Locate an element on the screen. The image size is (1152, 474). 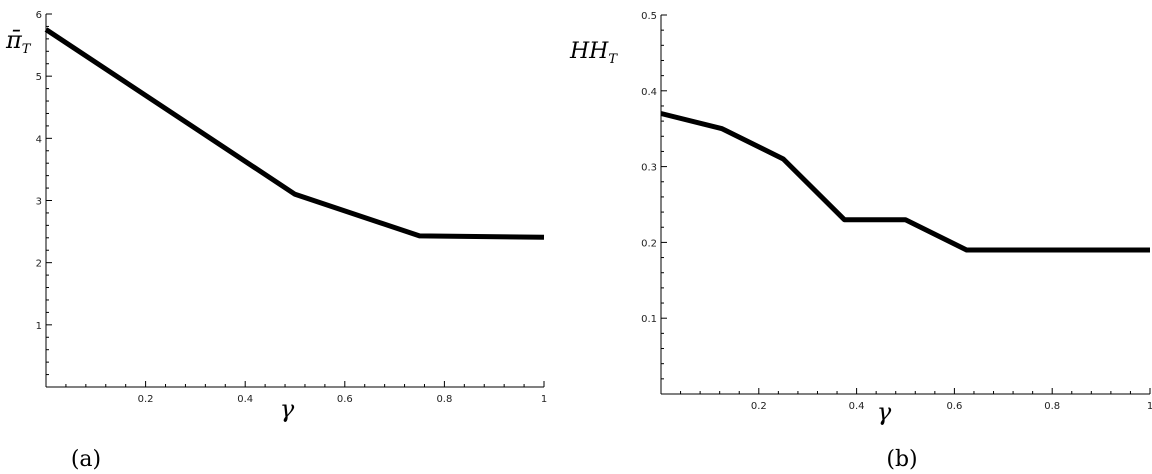
y-tick-label: 0.5 is located at coordinates (649, 16).